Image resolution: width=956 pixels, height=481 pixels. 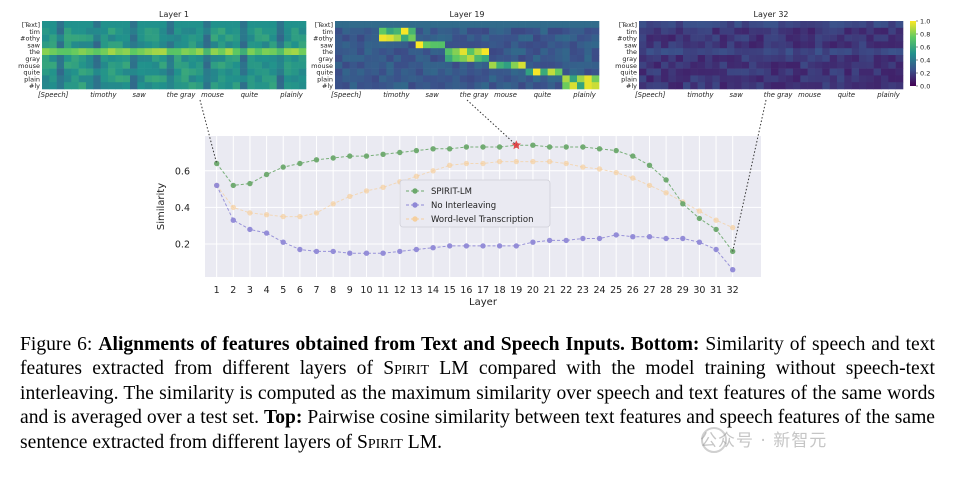 What do you see at coordinates (770, 14) in the screenshot?
I see `heatmap-title: Layer 32` at bounding box center [770, 14].